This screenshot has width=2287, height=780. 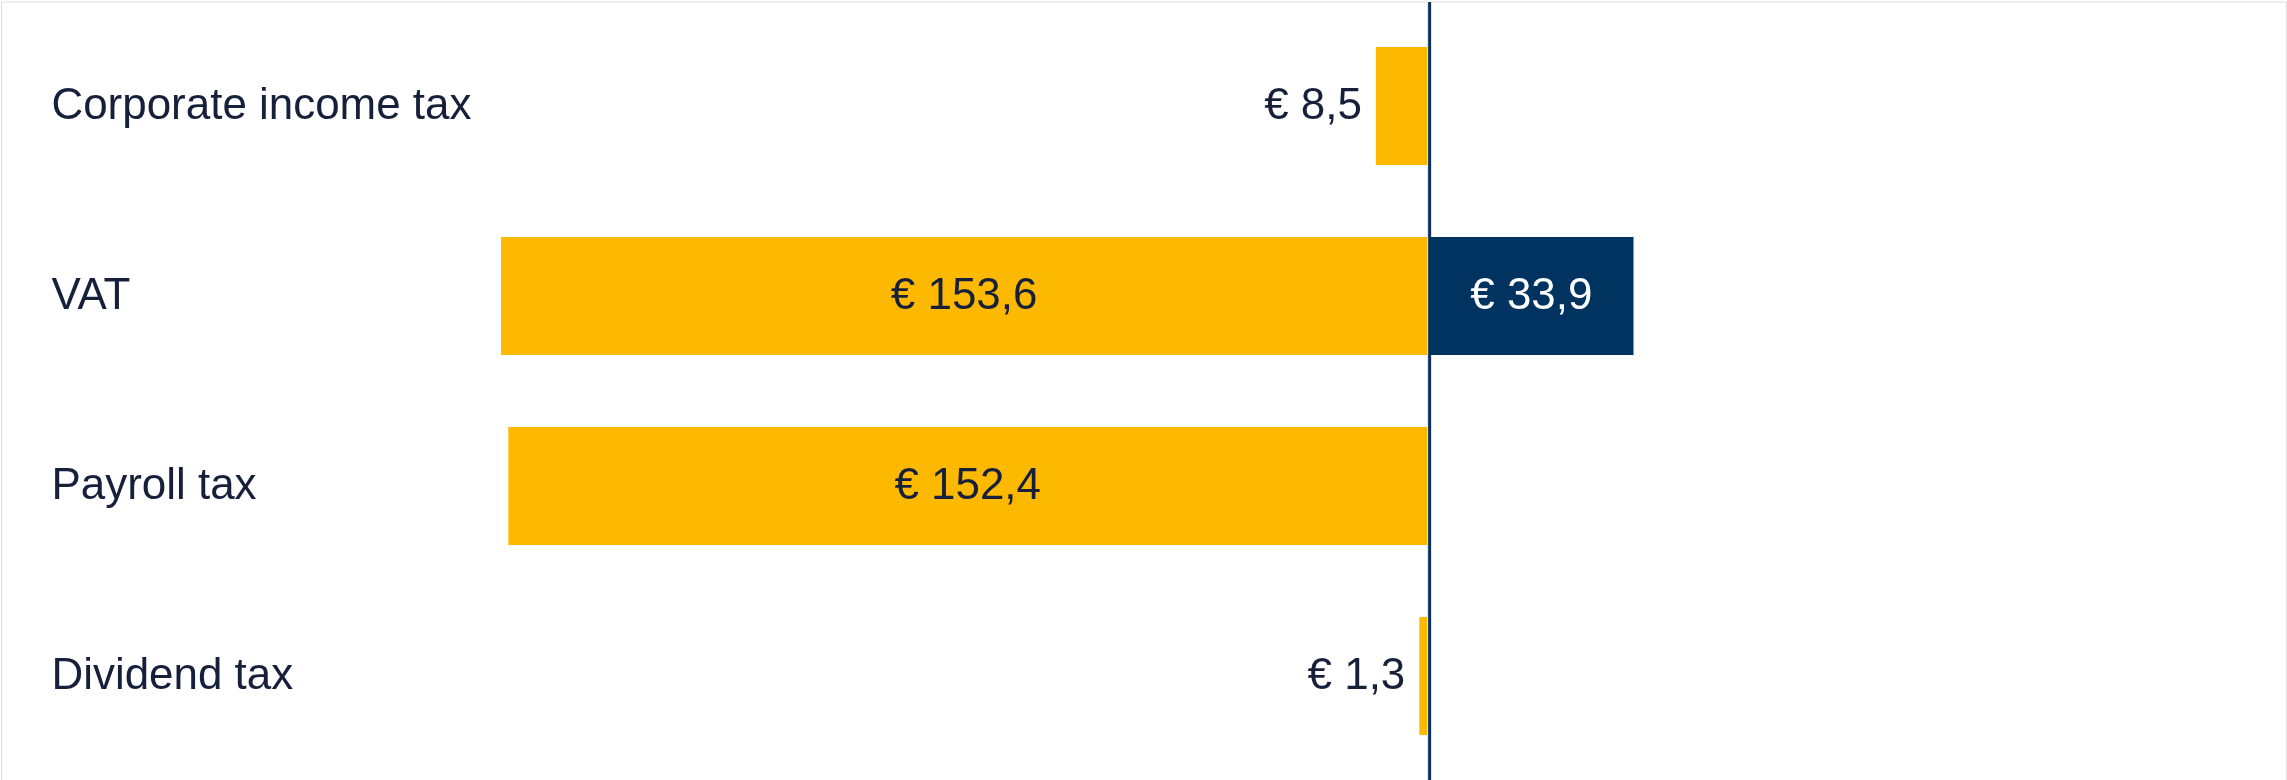 I want to click on y-tick-label: VAT, so click(x=91, y=293).